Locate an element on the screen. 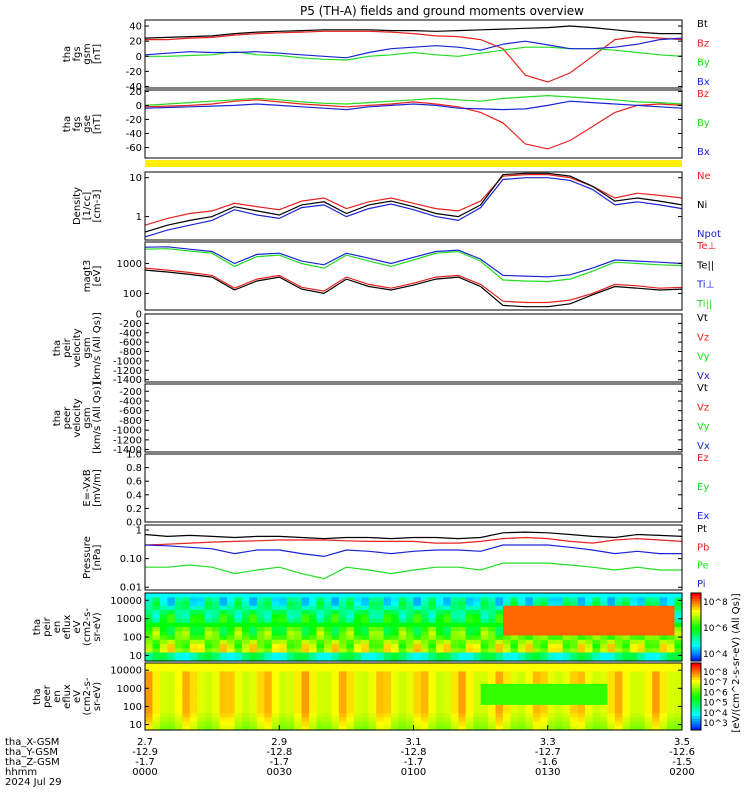  y-axis-label: Density is located at coordinates (77, 206).